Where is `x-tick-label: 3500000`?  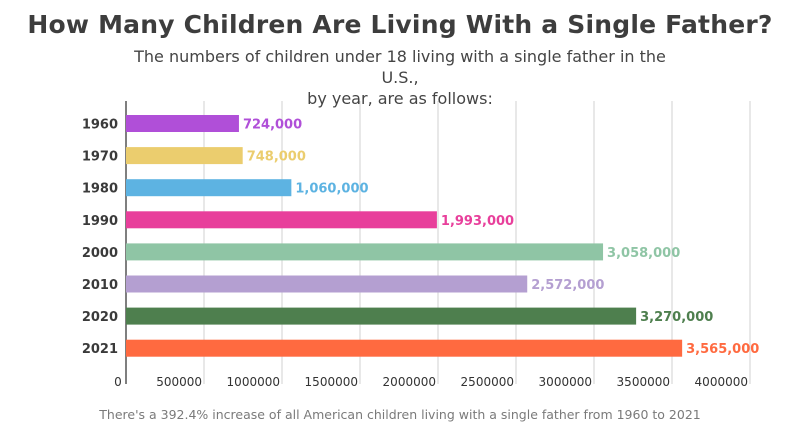 x-tick-label: 3500000 is located at coordinates (643, 382).